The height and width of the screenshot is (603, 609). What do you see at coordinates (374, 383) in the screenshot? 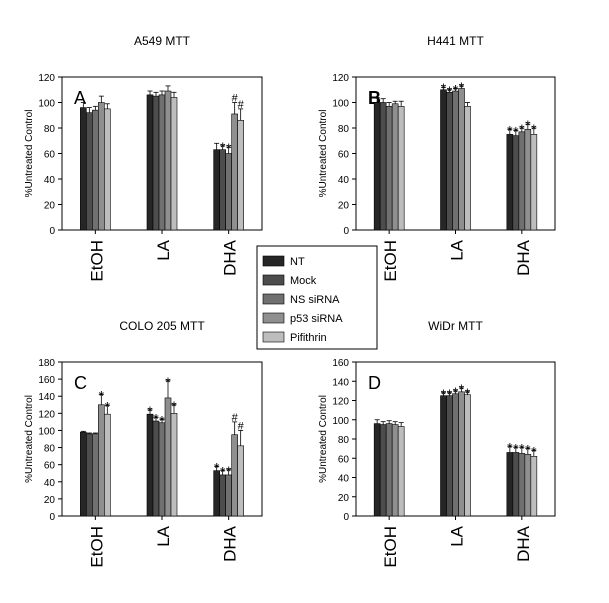
I see `panel-letter: D` at bounding box center [374, 383].